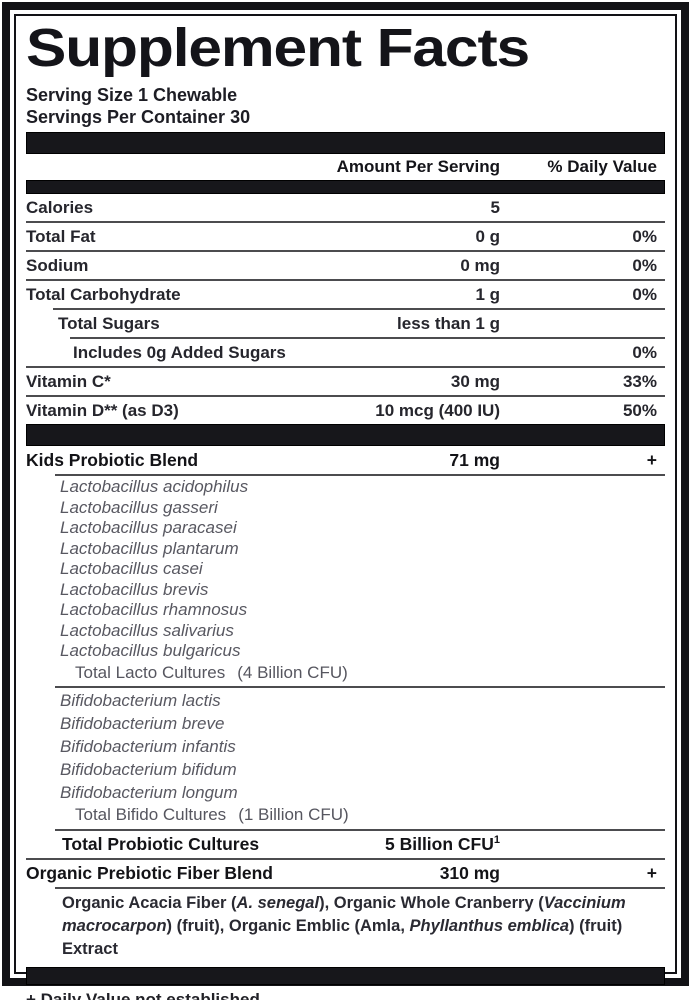 The image size is (691, 1000). I want to click on nutrient-row-total-fat: Total Fat 0 g 0%, so click(345, 236).